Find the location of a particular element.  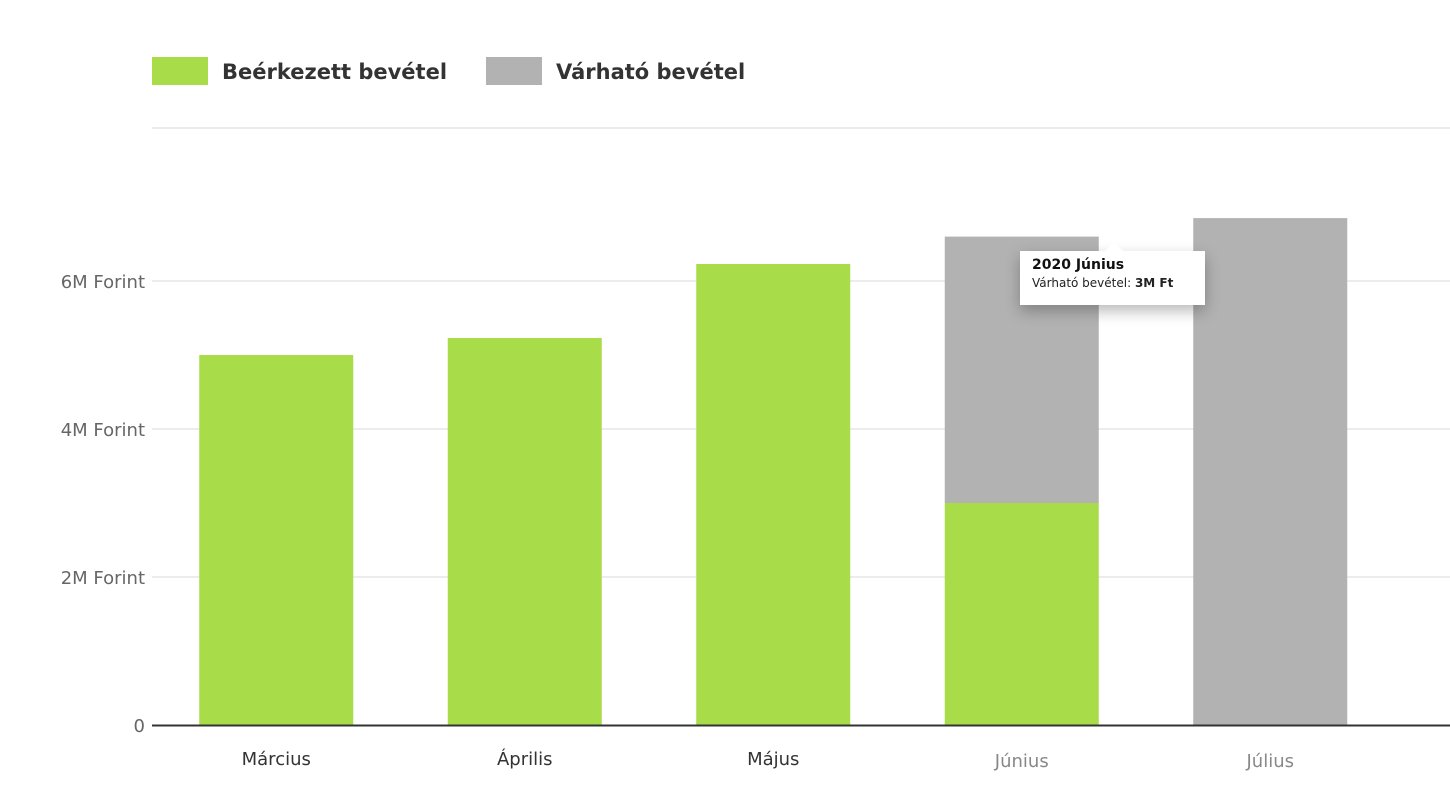

legend-swatch-expected is located at coordinates (514, 71).